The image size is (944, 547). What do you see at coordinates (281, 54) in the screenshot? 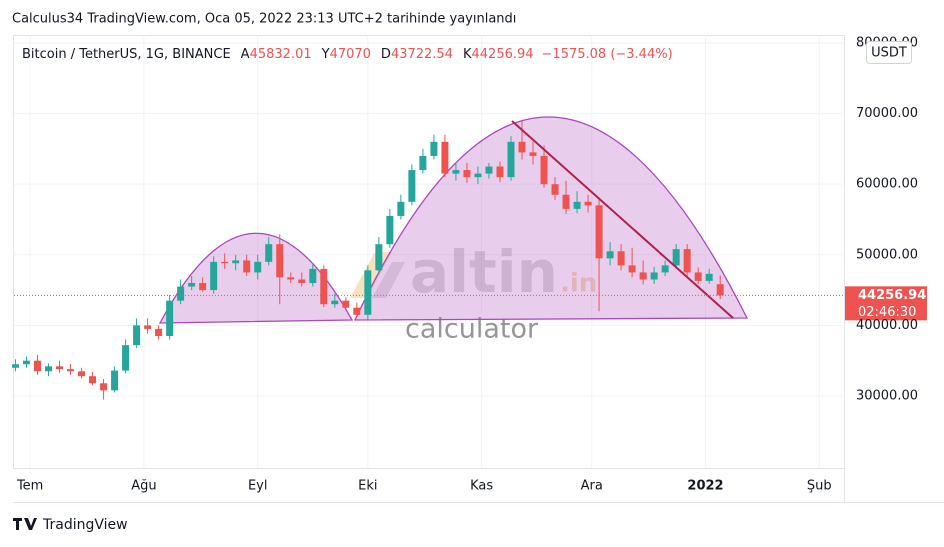
I see `ohlc-value: 45832.01` at bounding box center [281, 54].